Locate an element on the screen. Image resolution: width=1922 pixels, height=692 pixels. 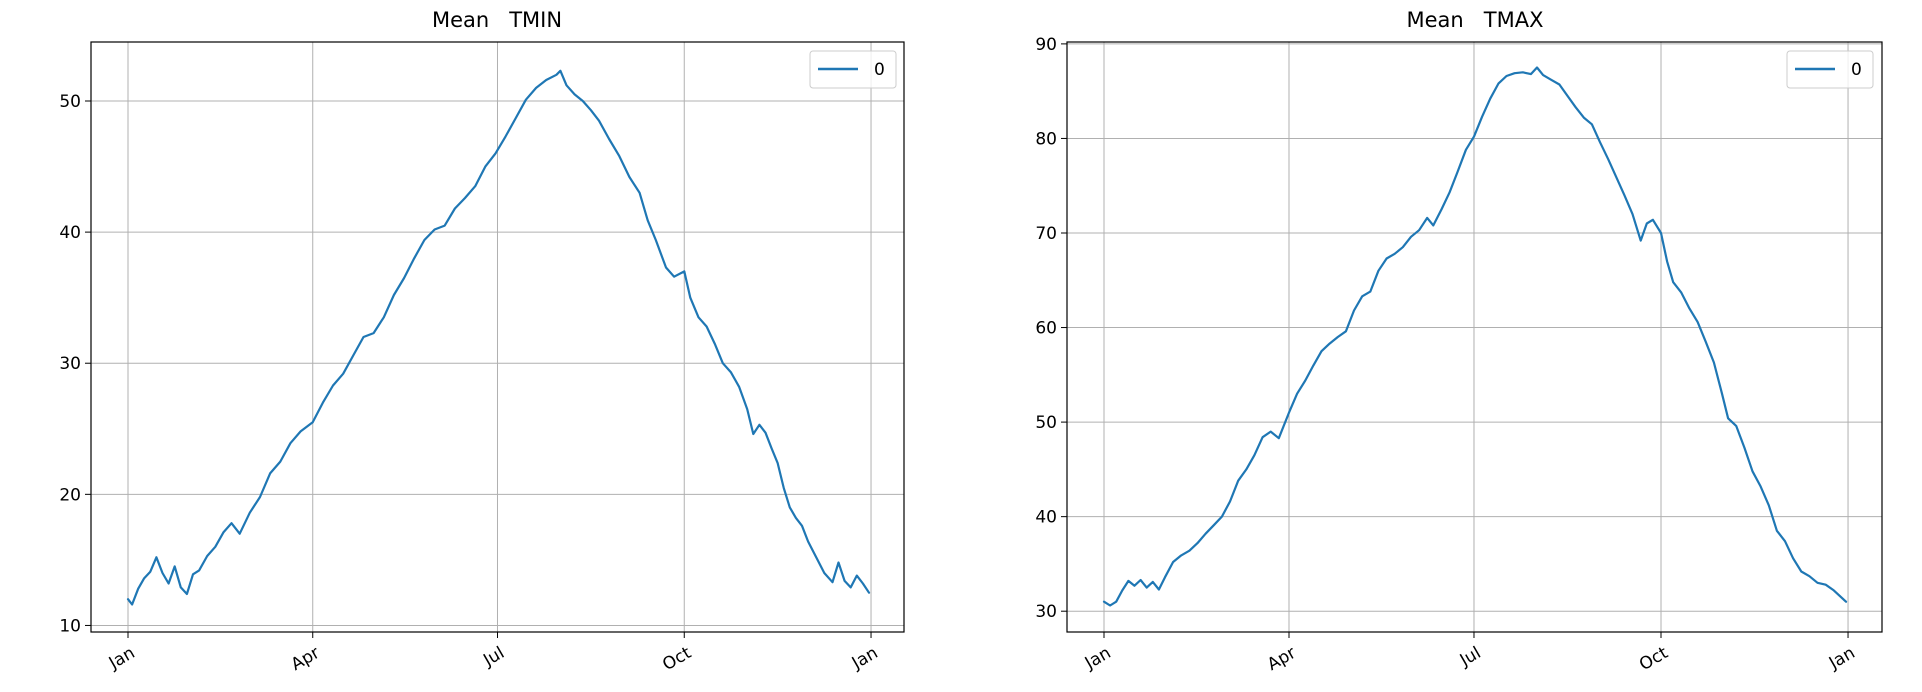
chart-tmin-title: Mean TMIN is located at coordinates (497, 20).